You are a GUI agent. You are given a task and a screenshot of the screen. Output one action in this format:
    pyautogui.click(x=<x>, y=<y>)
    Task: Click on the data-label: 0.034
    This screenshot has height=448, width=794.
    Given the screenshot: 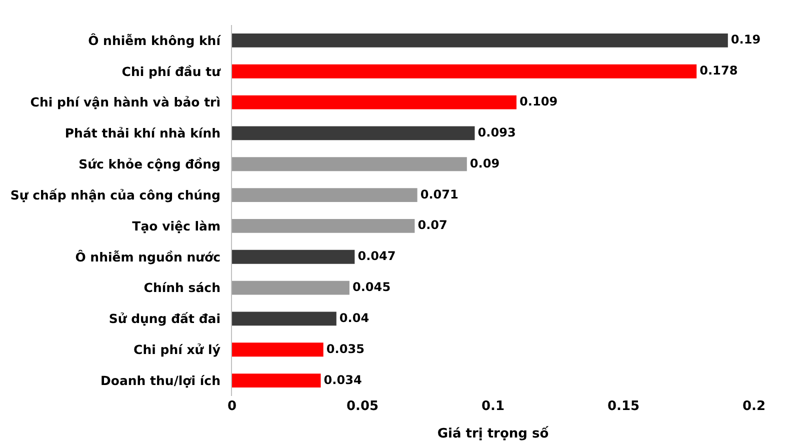 What is the action you would take?
    pyautogui.click(x=343, y=379)
    